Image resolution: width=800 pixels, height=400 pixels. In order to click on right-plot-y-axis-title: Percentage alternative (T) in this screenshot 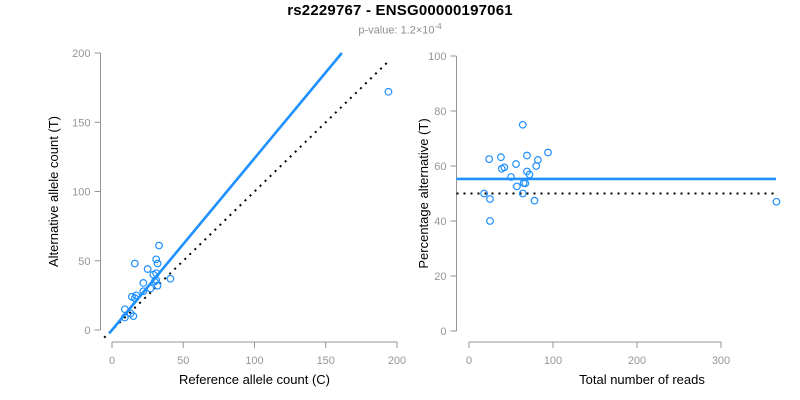, I will do `click(423, 193)`.